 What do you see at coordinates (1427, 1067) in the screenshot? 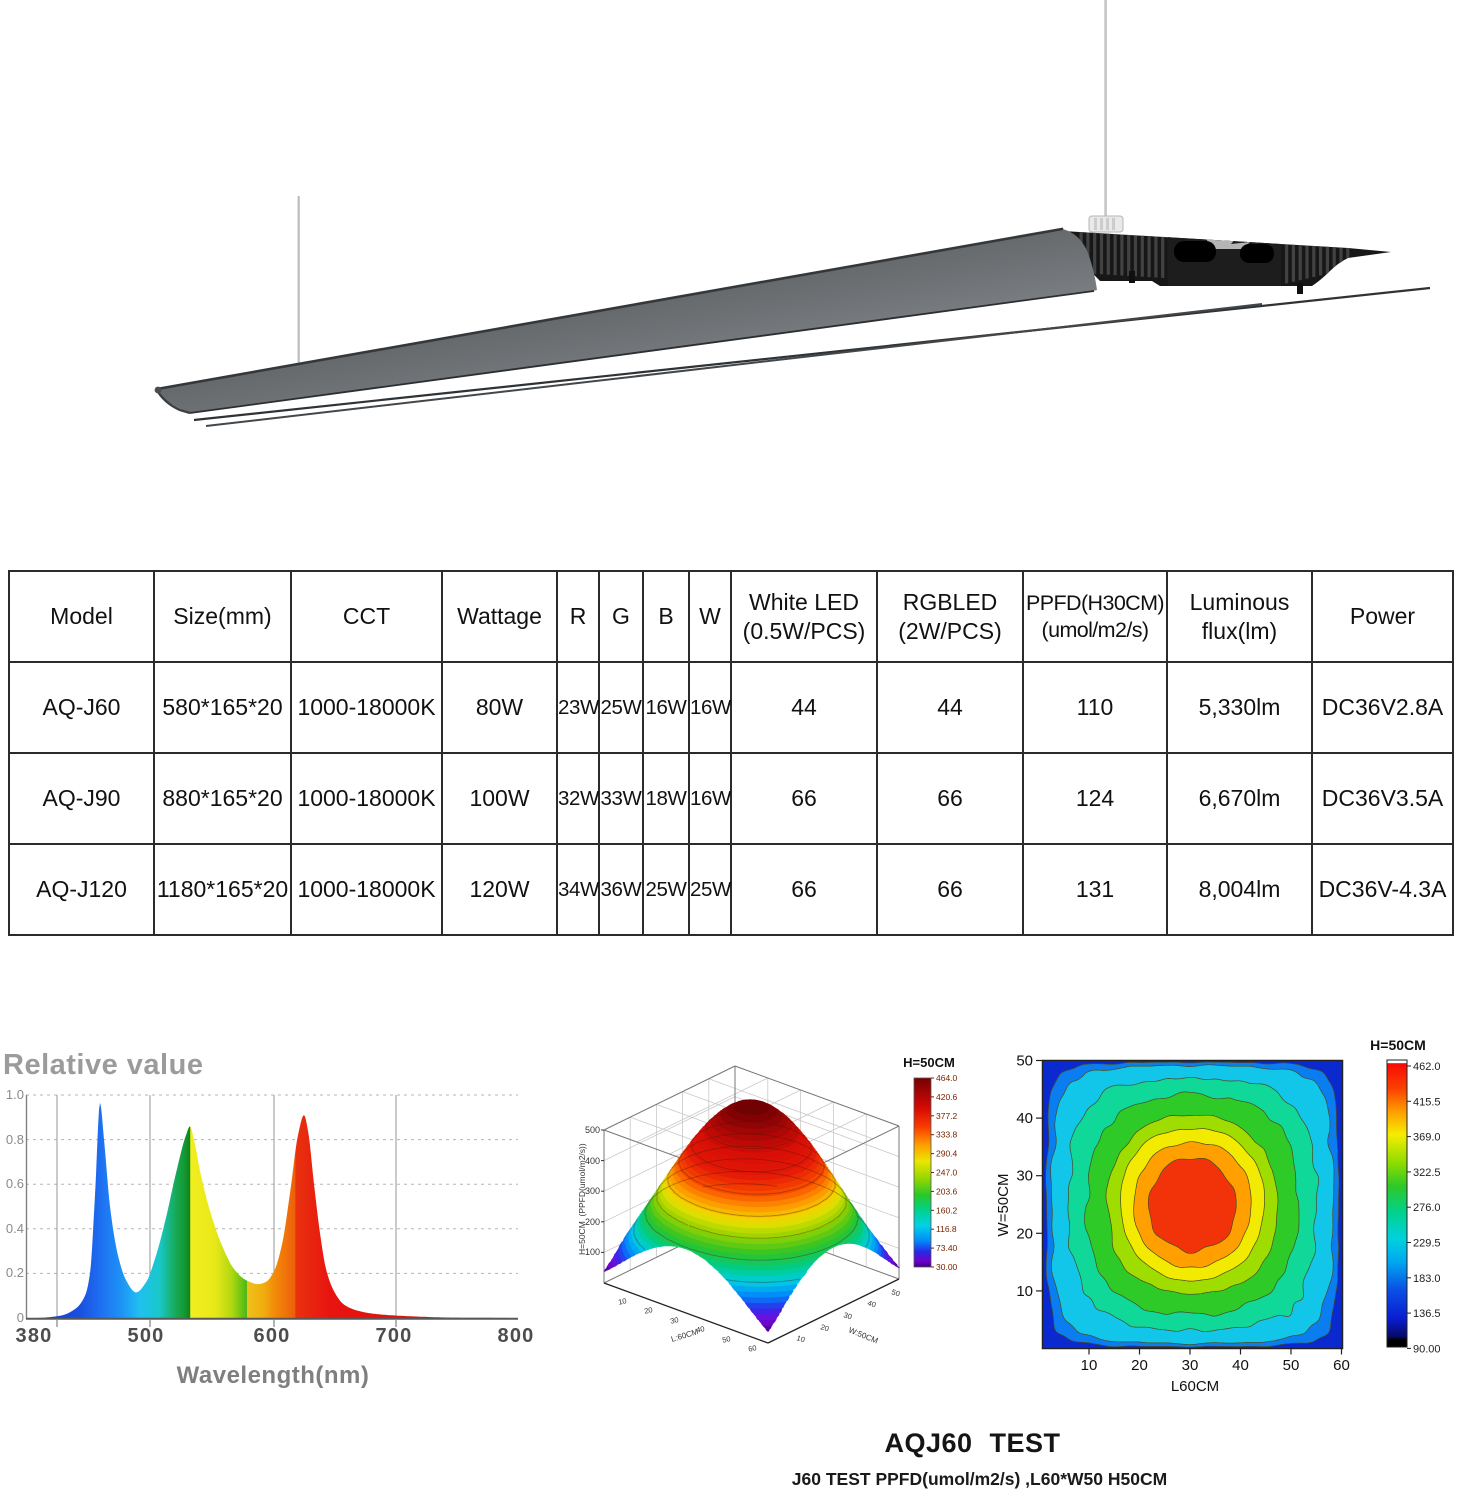
I see `svg-text: 462.0` at bounding box center [1427, 1067].